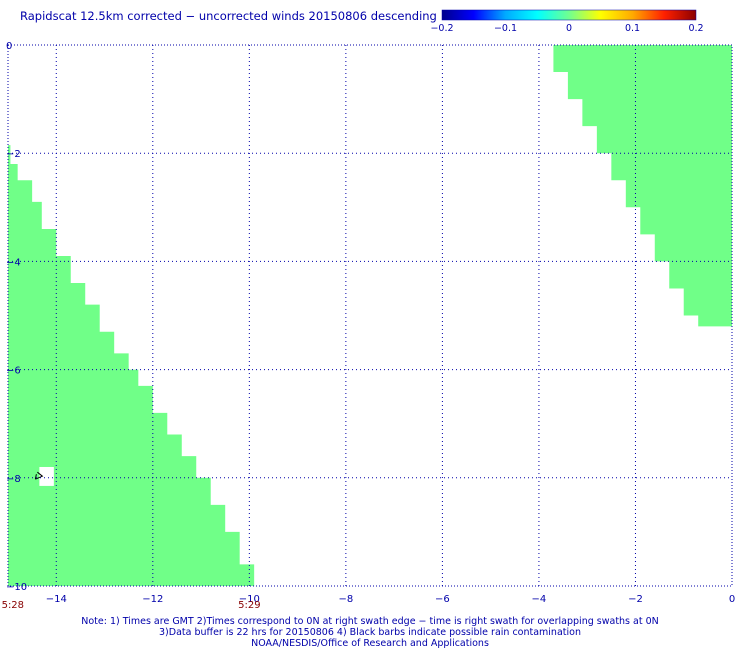 The width and height of the screenshot is (740, 650). I want to click on x-tick-label: −14, so click(56, 599).